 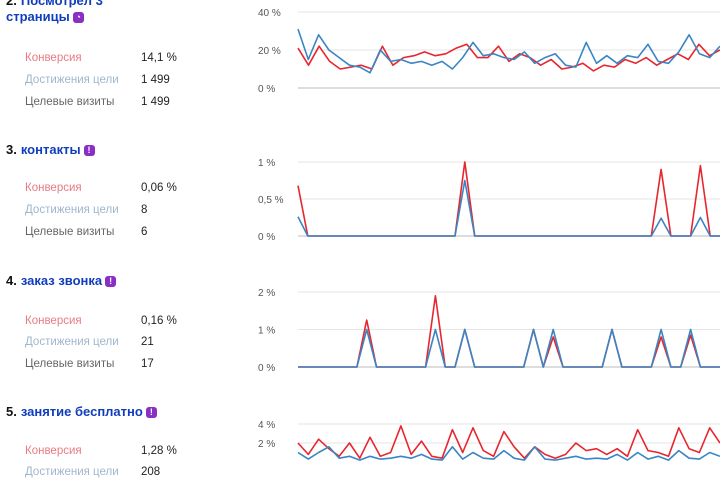 I want to click on achievements-value: 208, so click(x=151, y=472).